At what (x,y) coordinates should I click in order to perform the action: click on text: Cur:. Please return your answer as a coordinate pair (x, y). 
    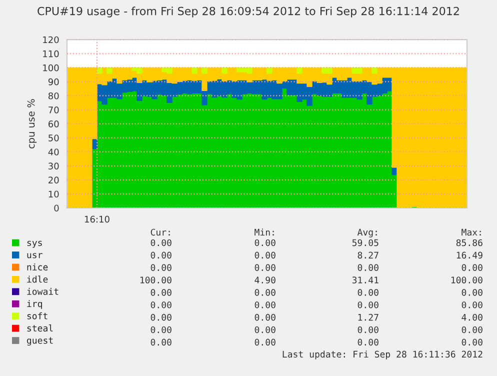
    Looking at the image, I should click on (160, 232).